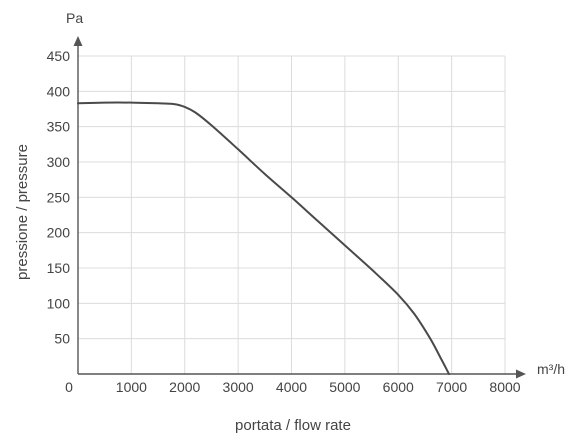 The width and height of the screenshot is (584, 444). What do you see at coordinates (22, 212) in the screenshot?
I see `y-axis-title: pressione / pressure` at bounding box center [22, 212].